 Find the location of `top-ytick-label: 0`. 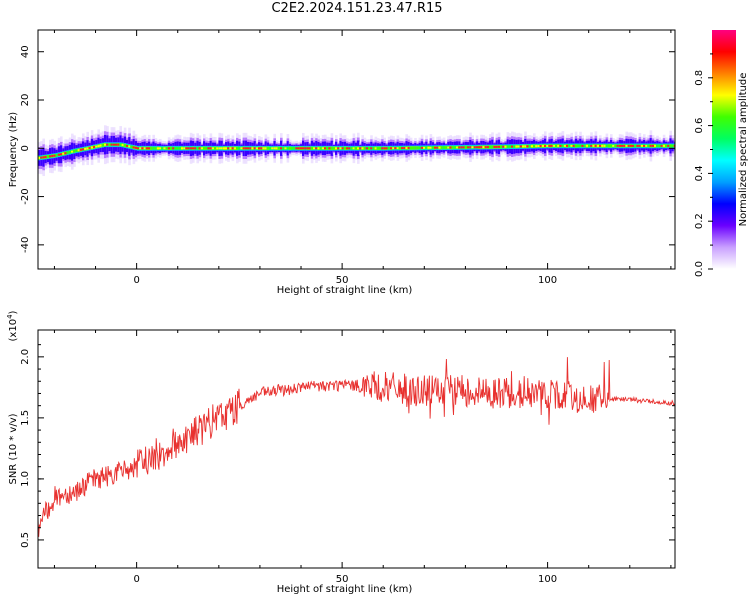

top-ytick-label: 0 is located at coordinates (25, 148).